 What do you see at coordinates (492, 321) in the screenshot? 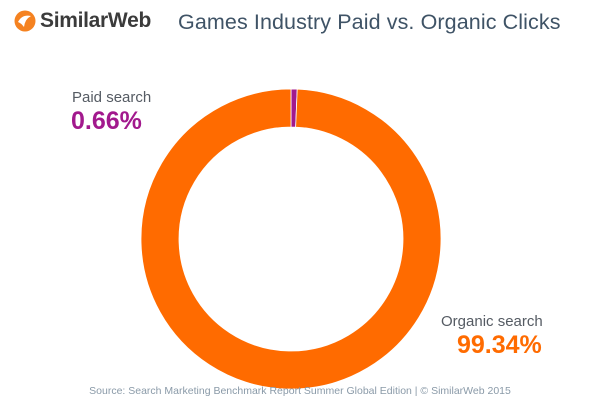
I see `organic-search-label: Organic search` at bounding box center [492, 321].